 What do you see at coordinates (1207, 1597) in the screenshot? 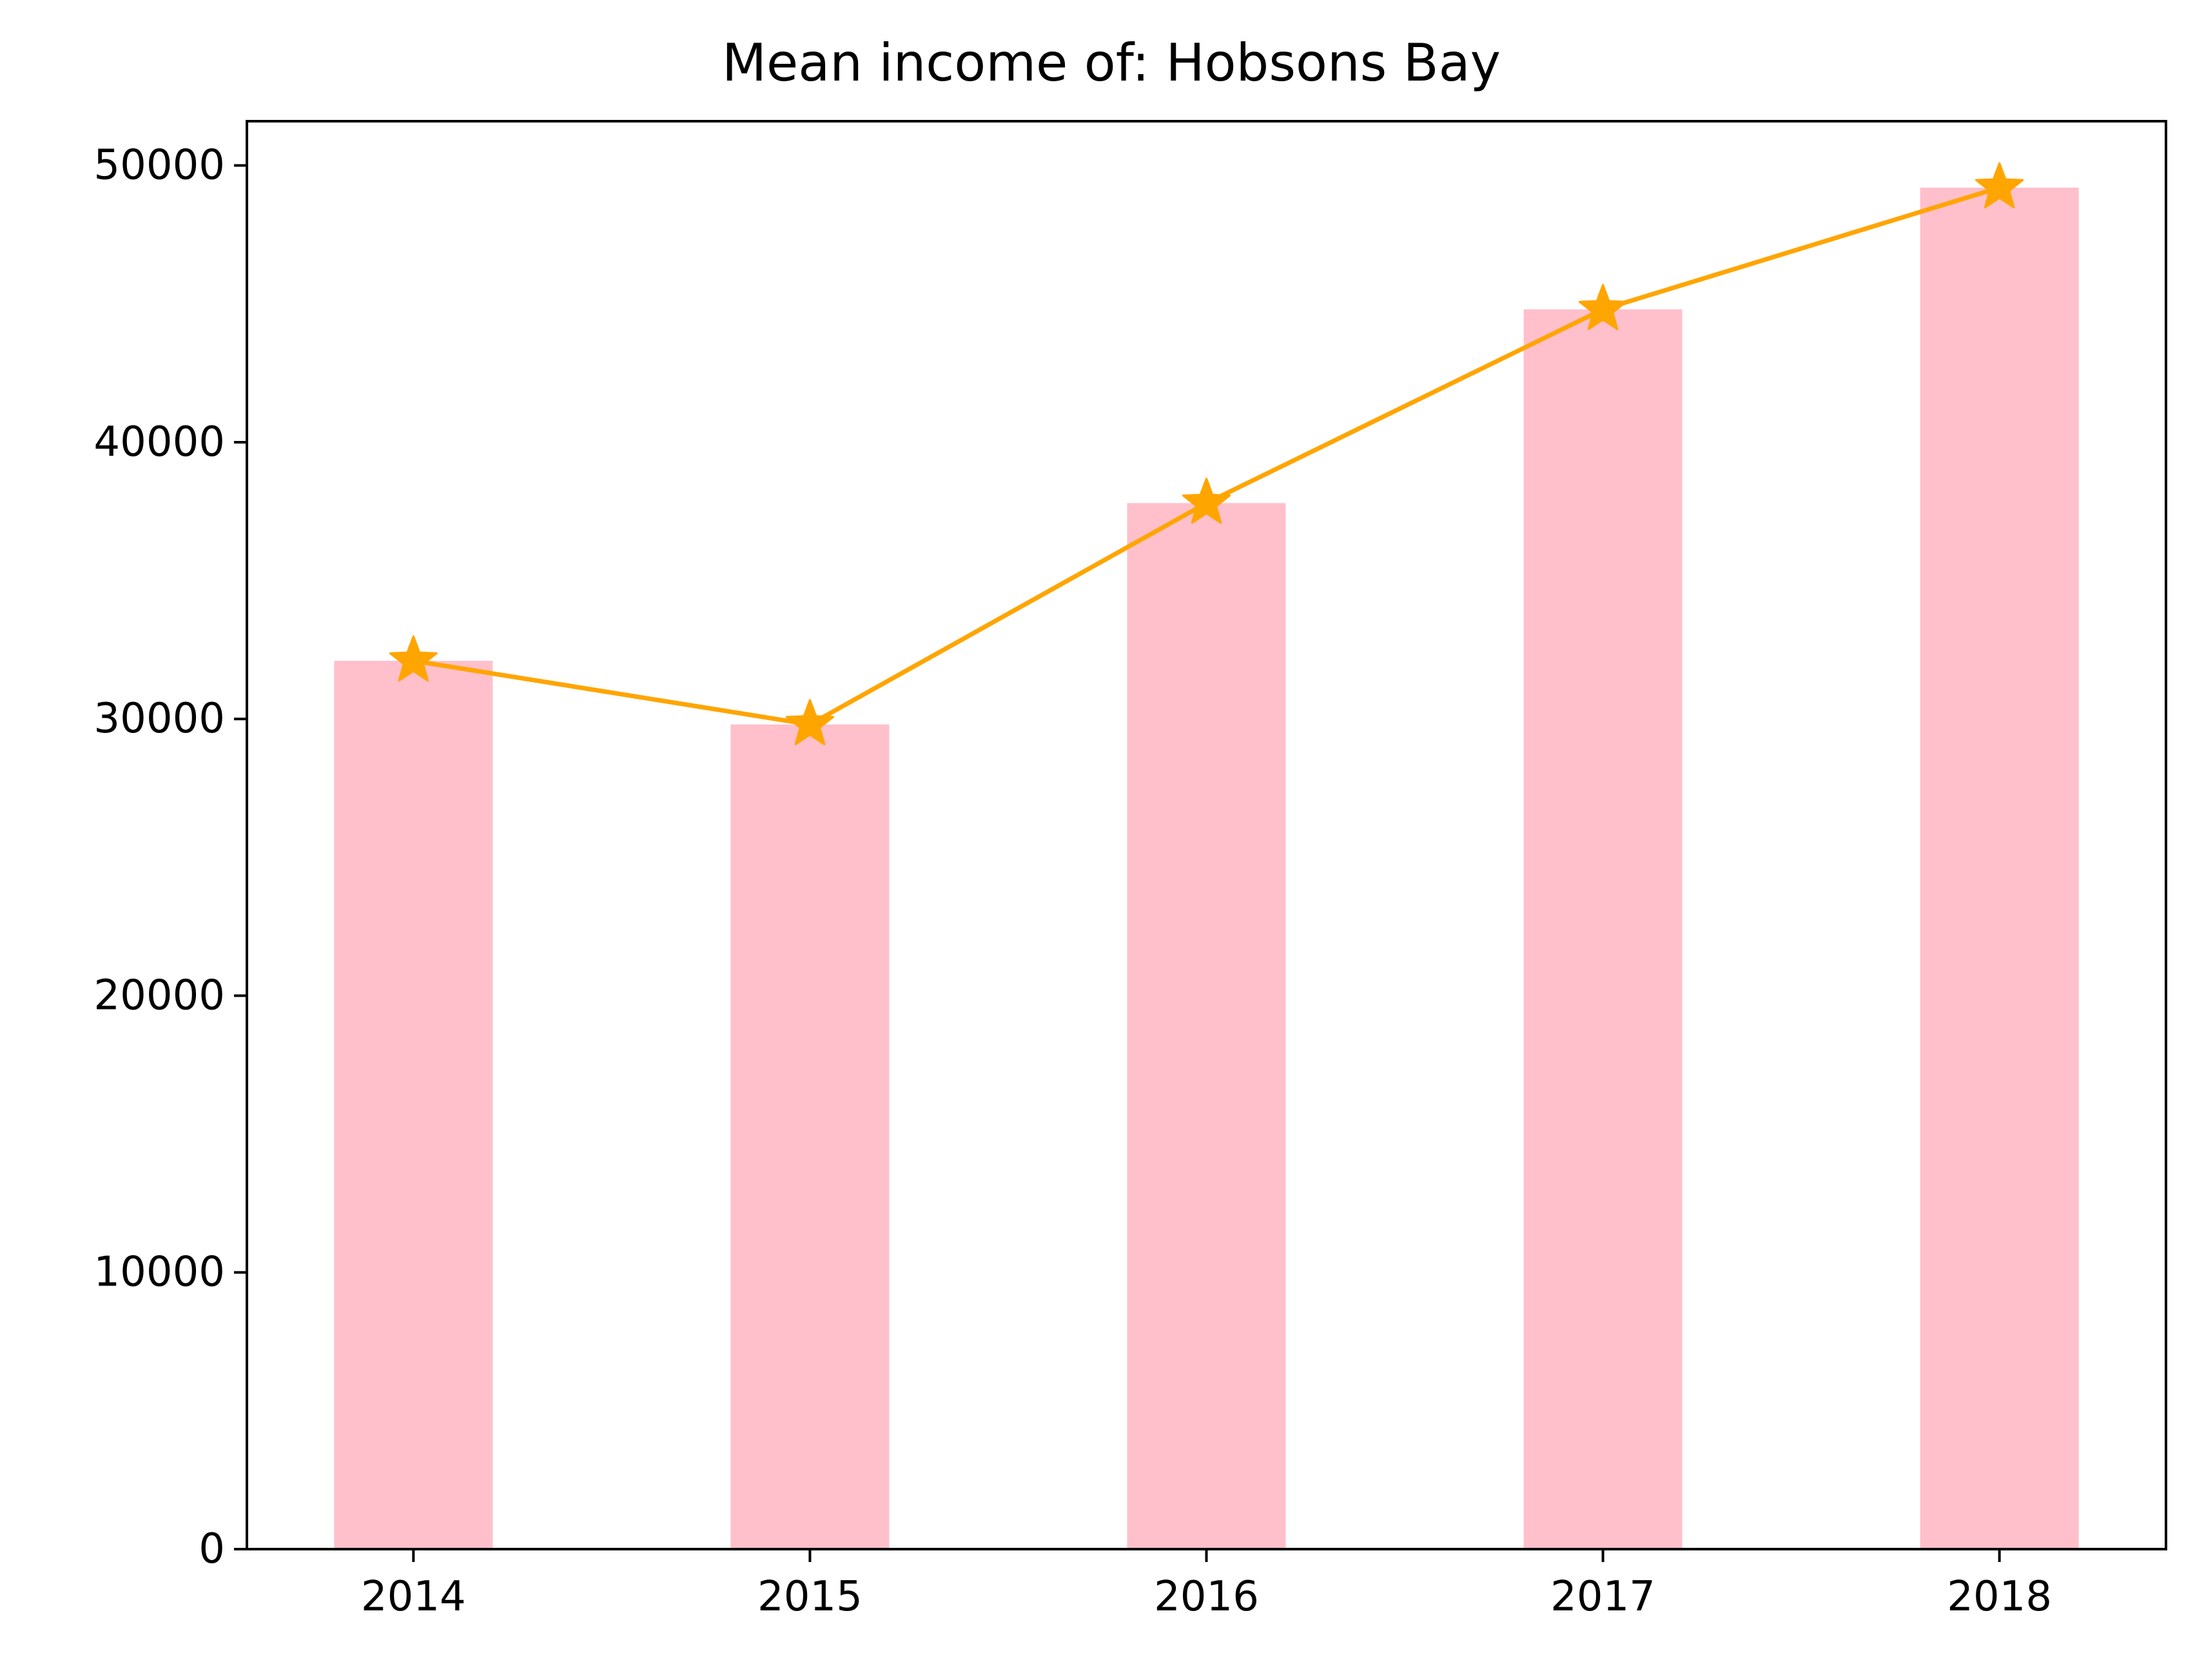
I see `x-tick-label-2016: 2016` at bounding box center [1207, 1597].